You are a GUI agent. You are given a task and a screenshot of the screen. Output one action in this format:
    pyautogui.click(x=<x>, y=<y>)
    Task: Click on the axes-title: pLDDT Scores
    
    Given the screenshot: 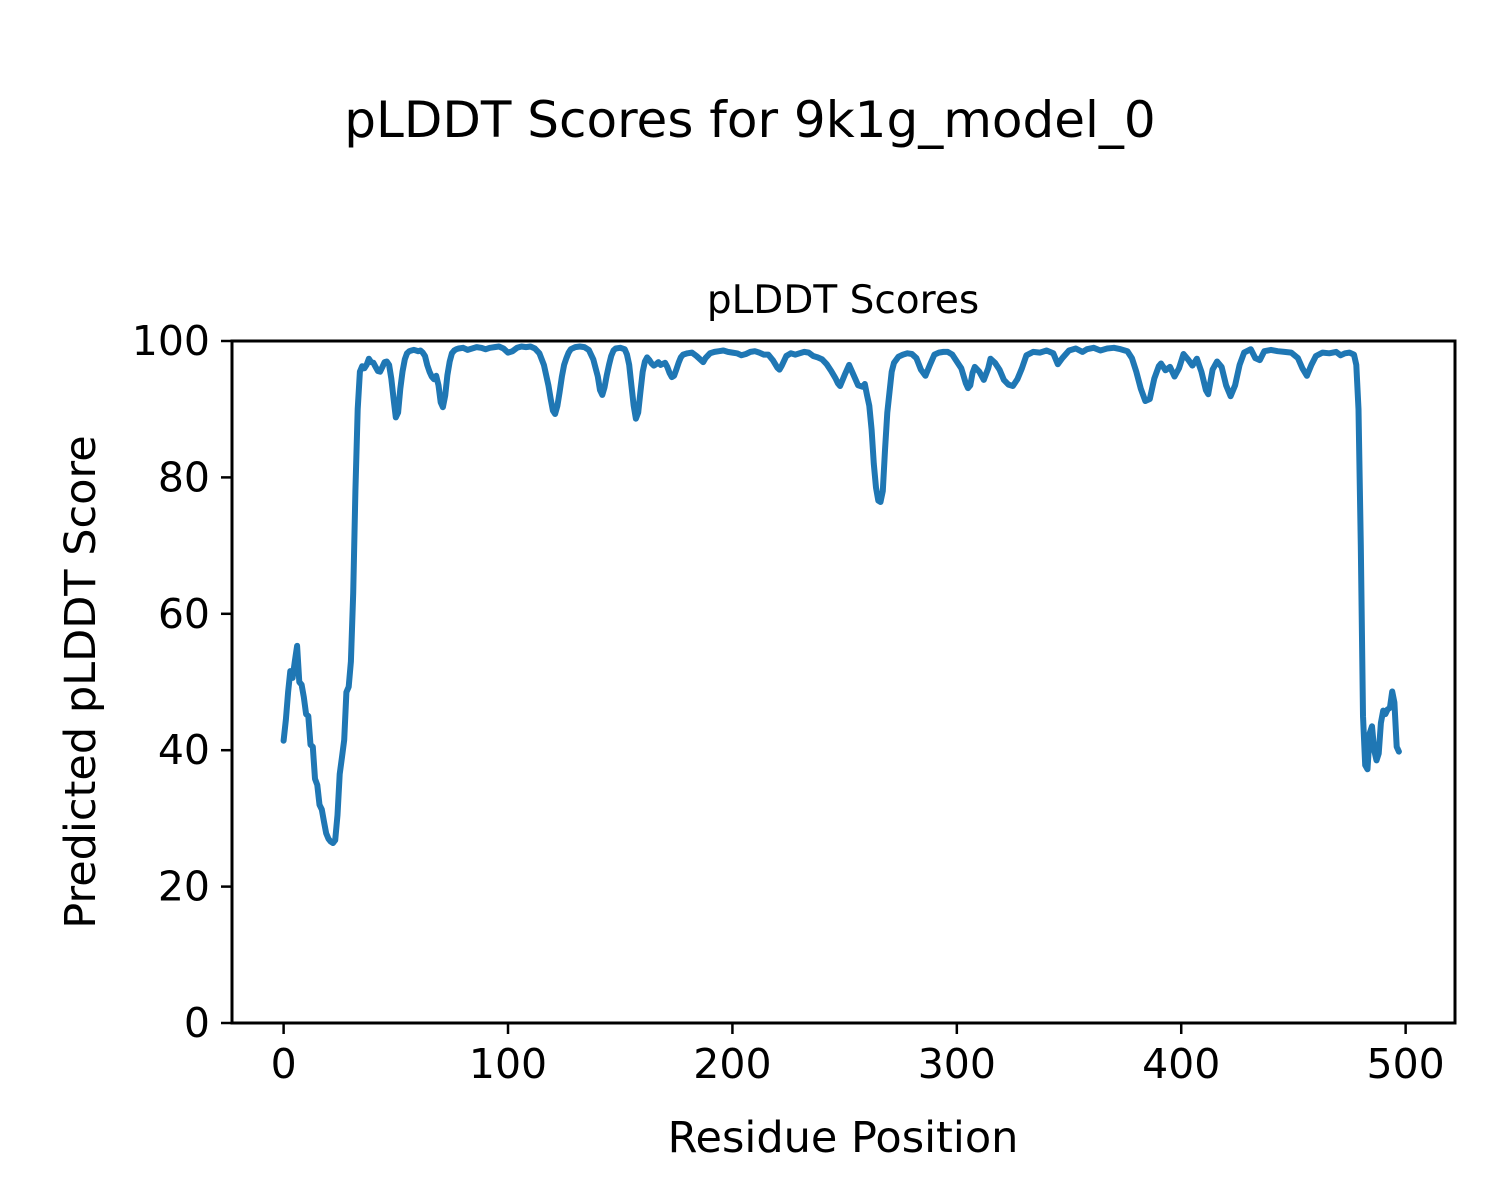 What is the action you would take?
    pyautogui.click(x=843, y=300)
    